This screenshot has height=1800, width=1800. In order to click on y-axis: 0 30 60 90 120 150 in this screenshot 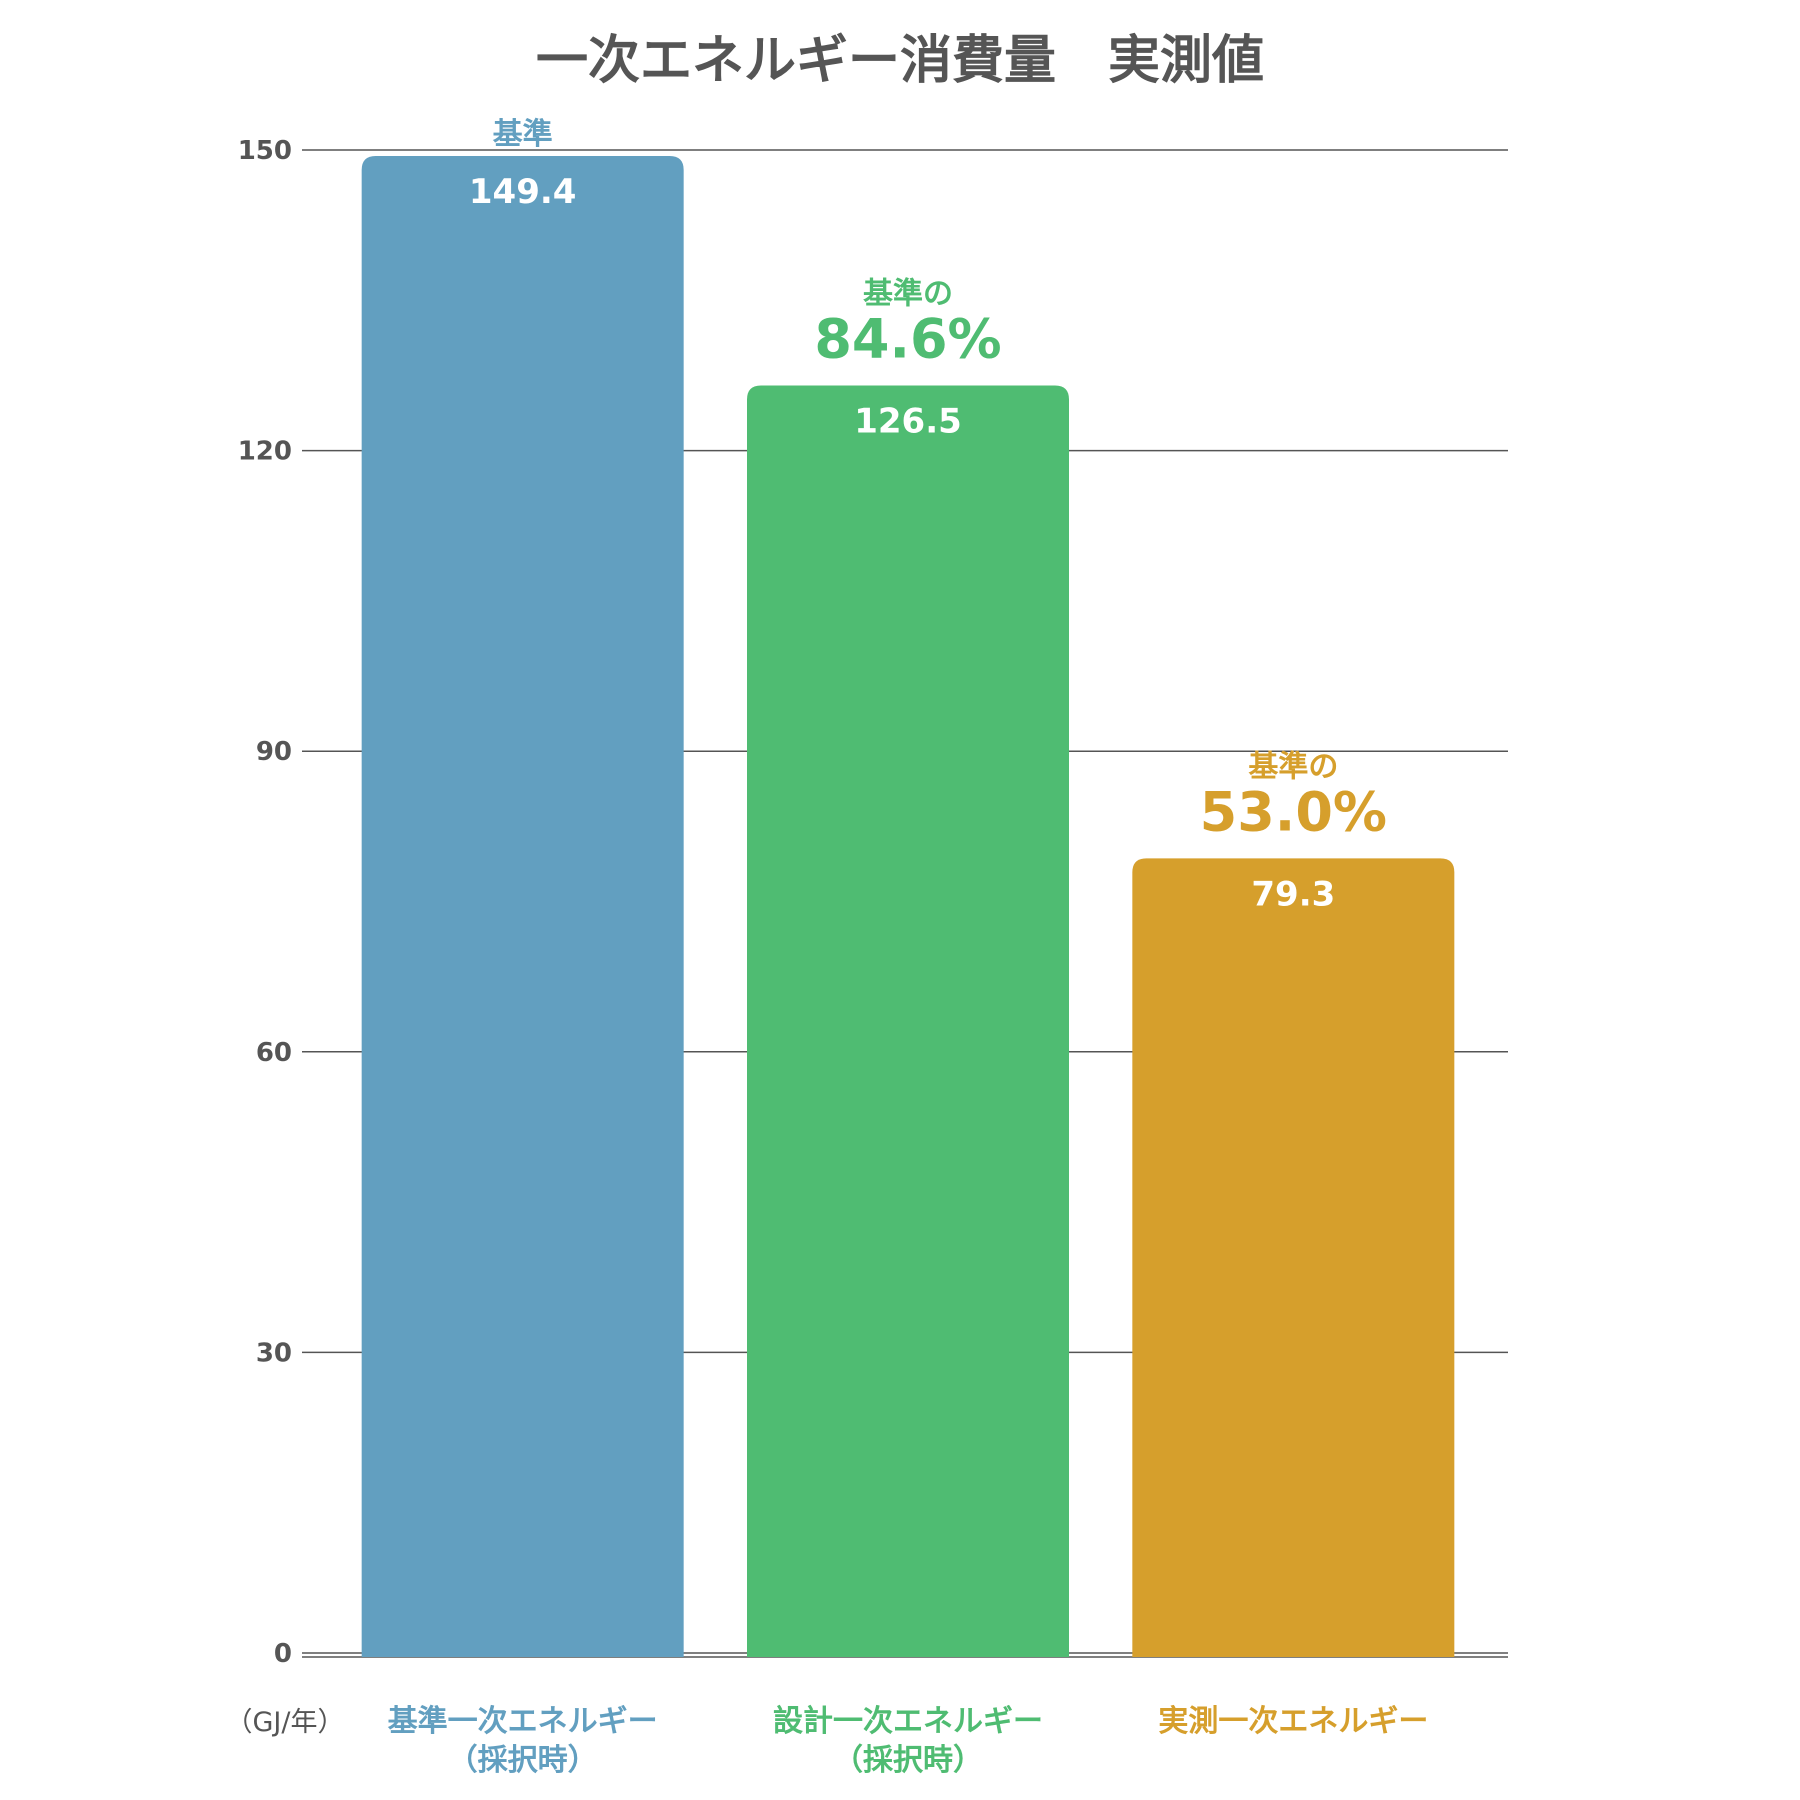, I will do `click(265, 902)`.